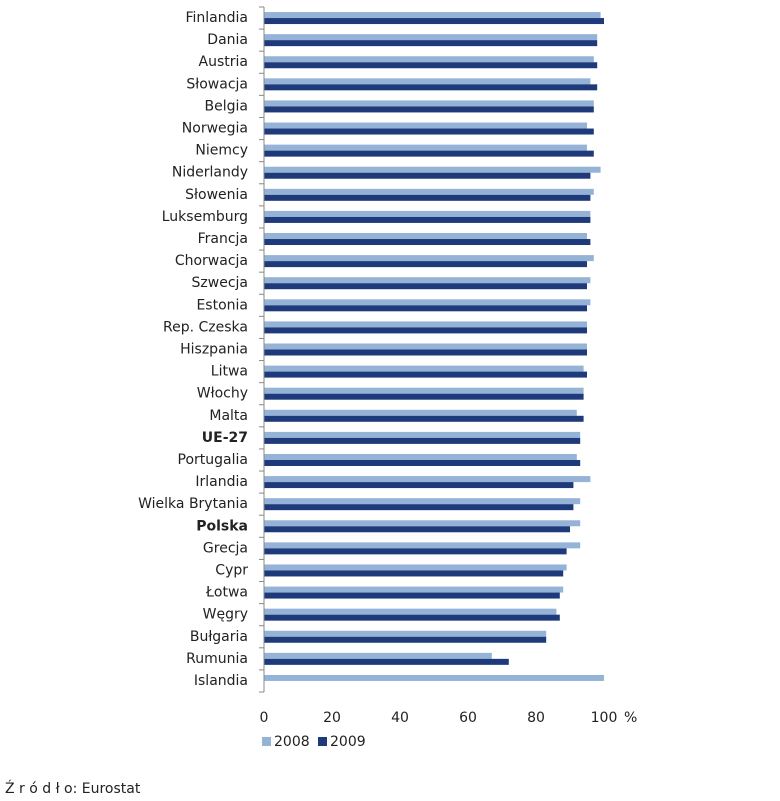 This screenshot has height=801, width=780. What do you see at coordinates (220, 283) in the screenshot?
I see `y-tick-label: Szwecja` at bounding box center [220, 283].